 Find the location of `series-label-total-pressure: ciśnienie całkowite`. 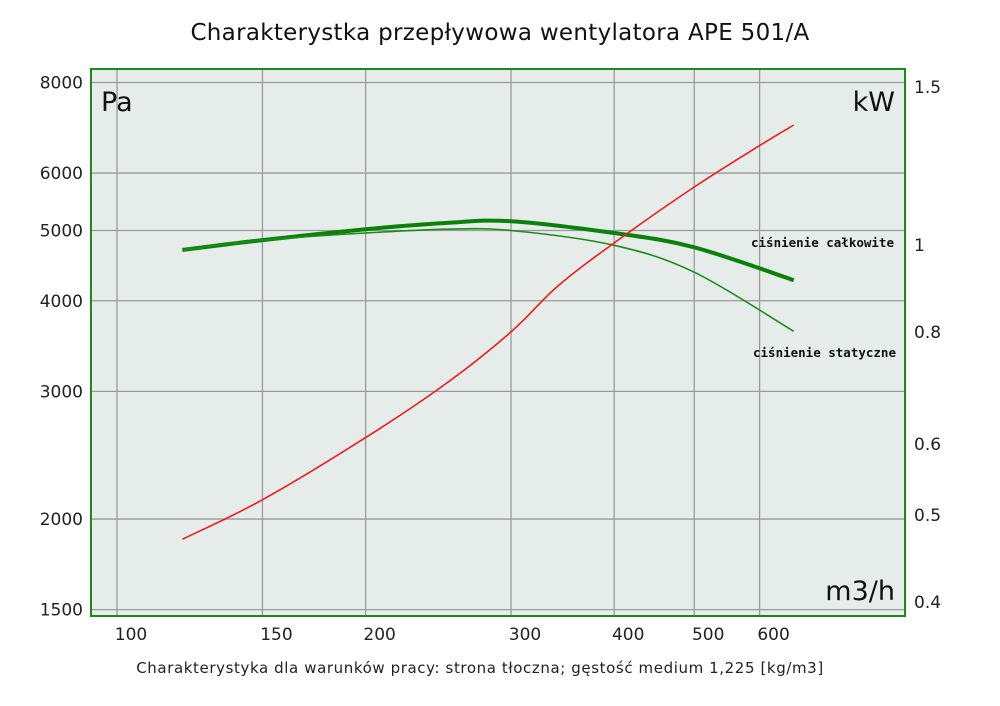

series-label-total-pressure: ciśnienie całkowite is located at coordinates (822, 242).